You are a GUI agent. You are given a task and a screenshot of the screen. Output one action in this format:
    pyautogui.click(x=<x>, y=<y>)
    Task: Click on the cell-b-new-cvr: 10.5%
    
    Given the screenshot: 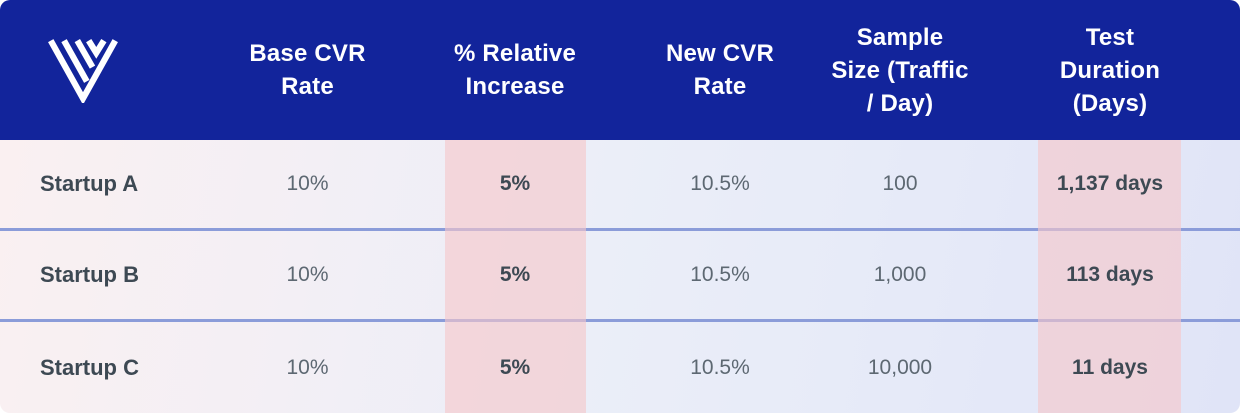 What is the action you would take?
    pyautogui.click(x=720, y=274)
    